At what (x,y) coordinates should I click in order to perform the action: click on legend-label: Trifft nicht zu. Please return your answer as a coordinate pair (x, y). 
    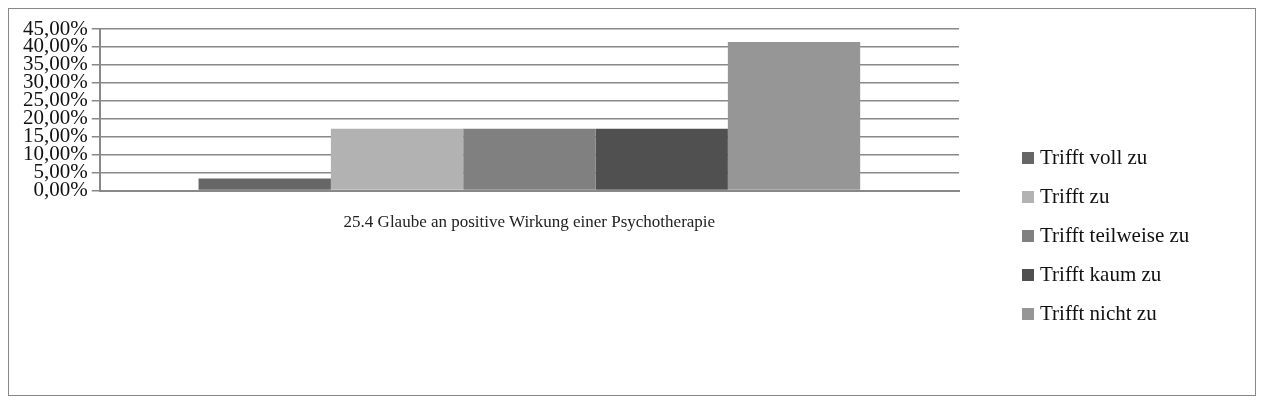
    Looking at the image, I should click on (1098, 313).